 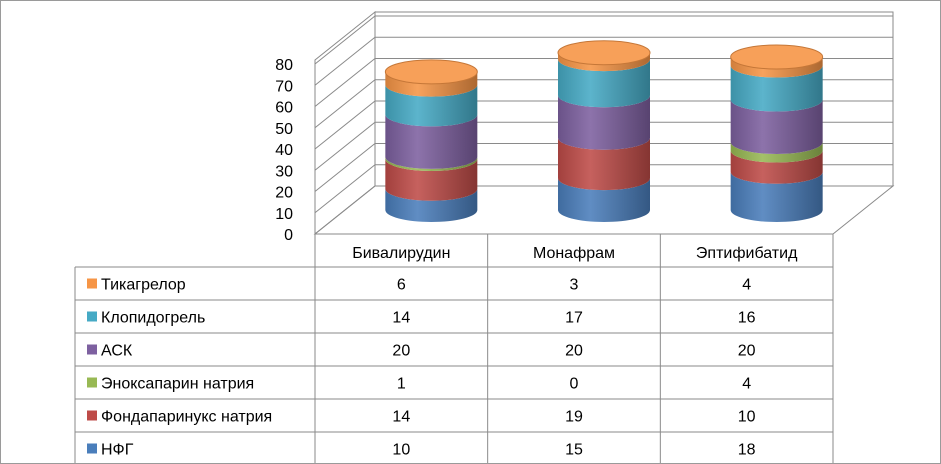 I want to click on y-tick-label: 10, so click(x=284, y=214).